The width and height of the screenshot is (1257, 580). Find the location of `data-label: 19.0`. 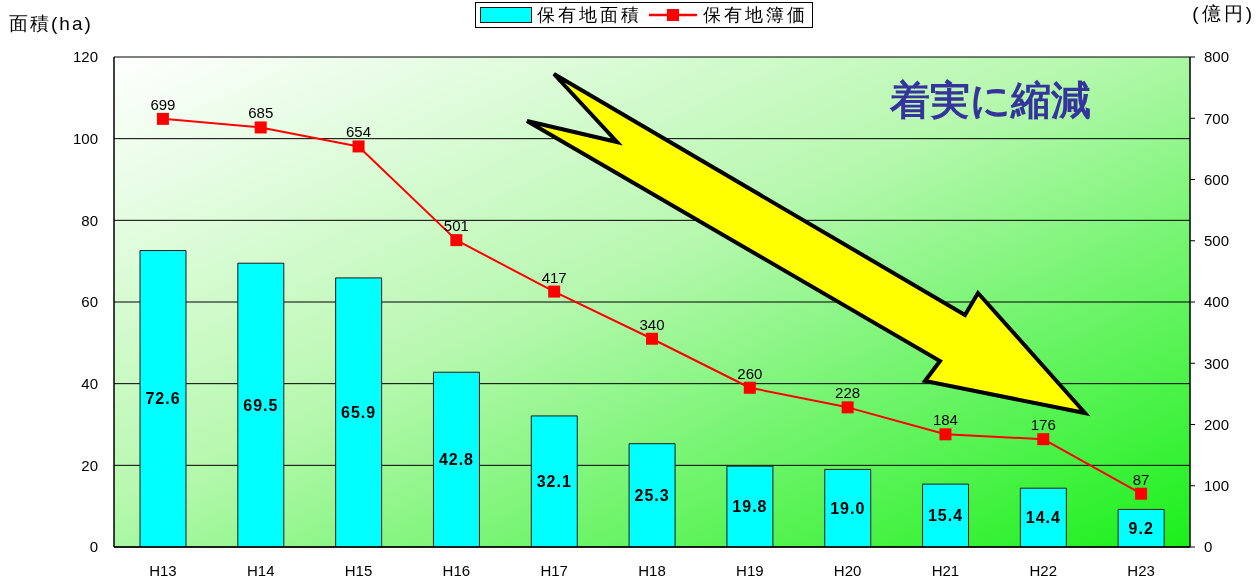

data-label: 19.0 is located at coordinates (848, 508).